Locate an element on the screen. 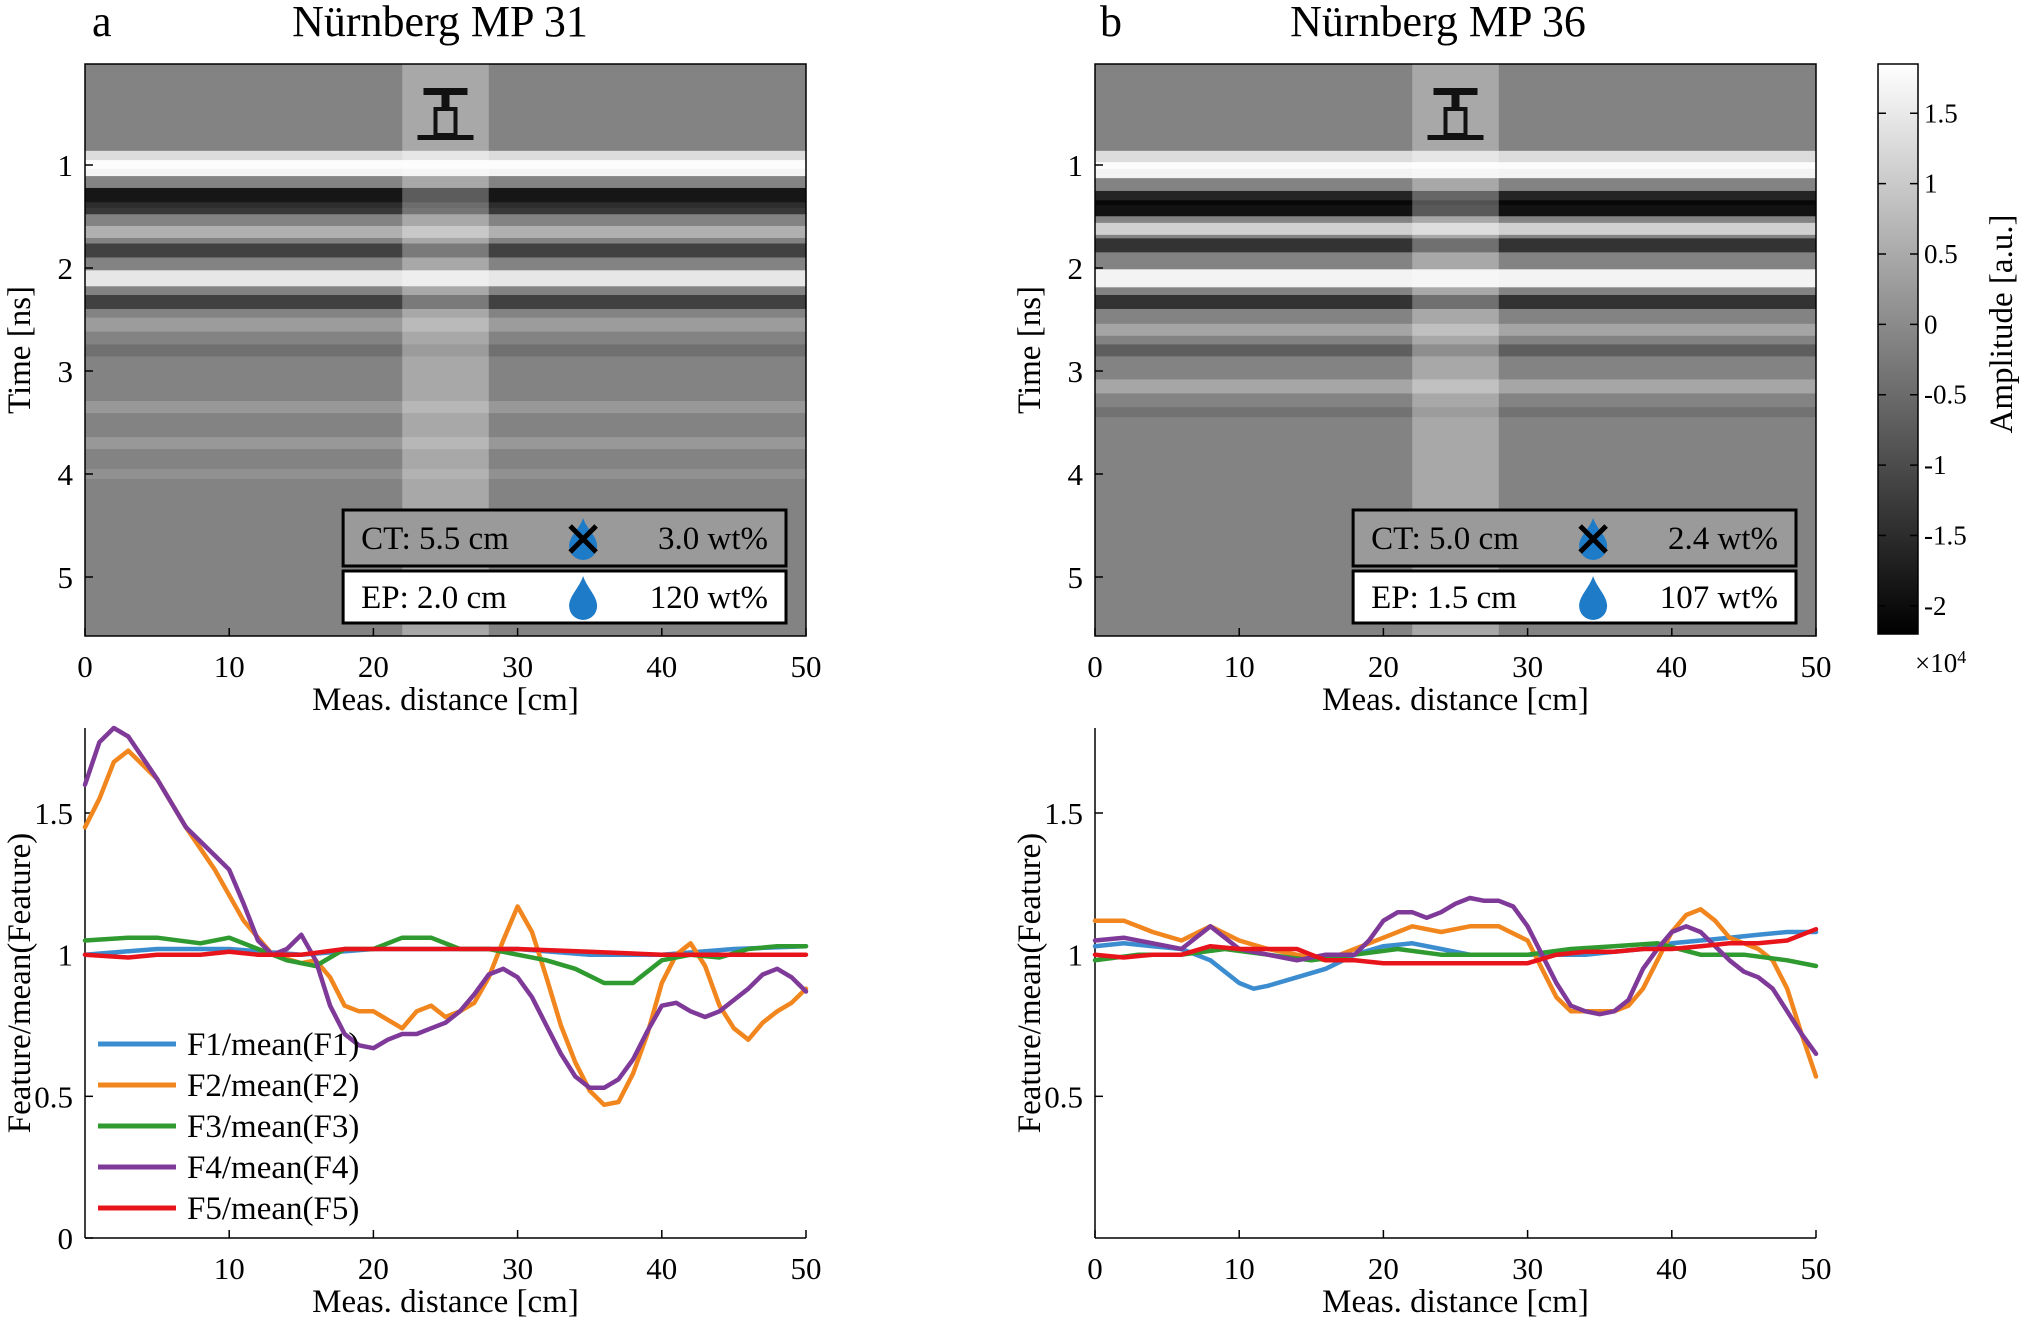  panel-letter-a: a is located at coordinates (102, 23).